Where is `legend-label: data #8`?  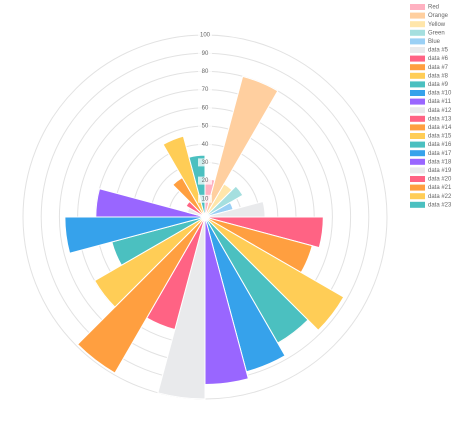 legend-label: data #8 is located at coordinates (438, 76).